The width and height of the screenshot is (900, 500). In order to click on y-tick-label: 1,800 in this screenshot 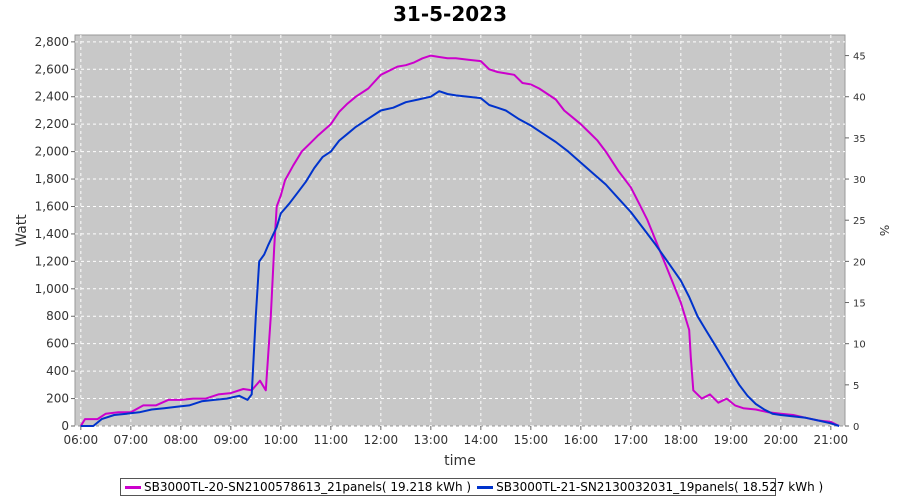, I will do `click(52, 179)`.